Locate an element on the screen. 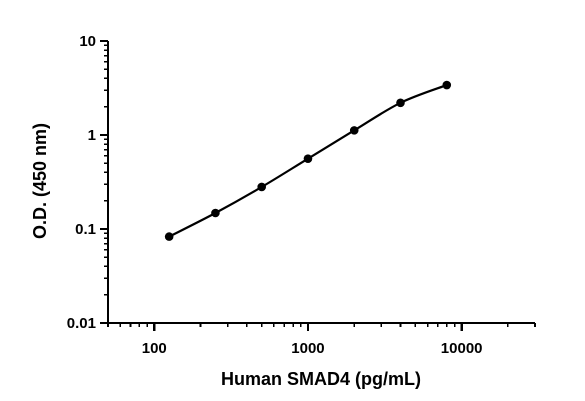  y-tick-label: 0.1 is located at coordinates (85, 229).